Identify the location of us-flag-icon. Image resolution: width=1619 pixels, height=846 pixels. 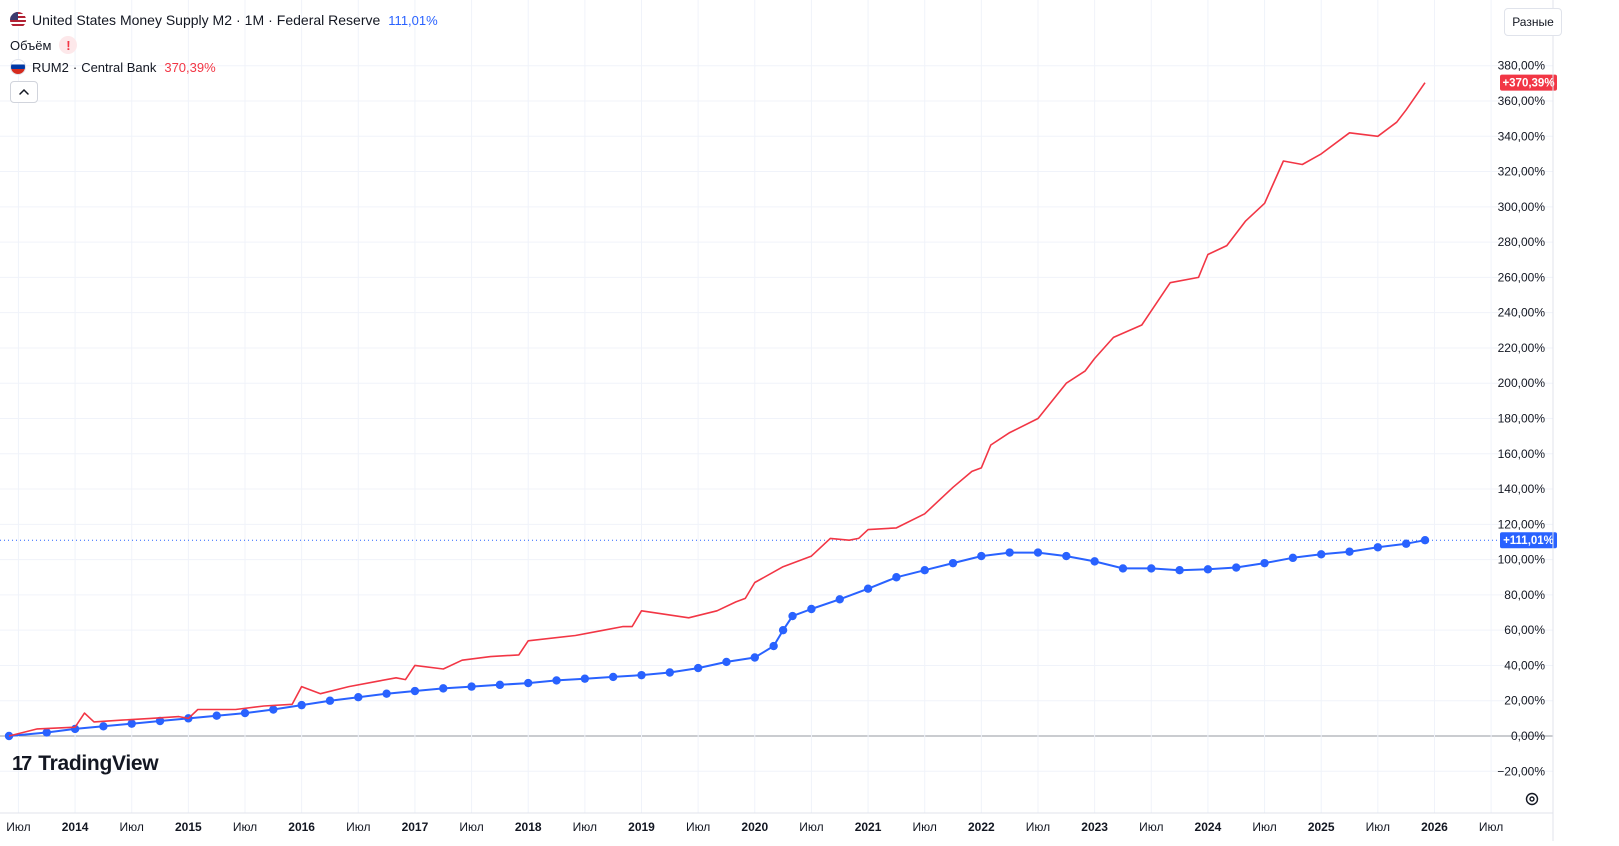
(18, 20).